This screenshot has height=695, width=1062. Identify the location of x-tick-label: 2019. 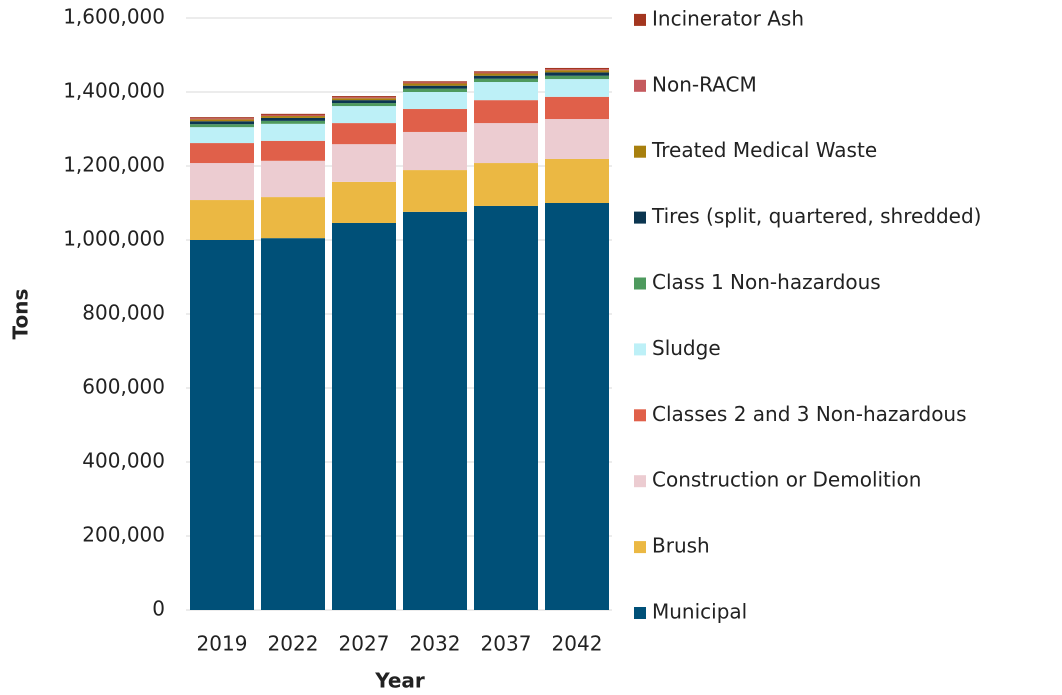
(222, 644).